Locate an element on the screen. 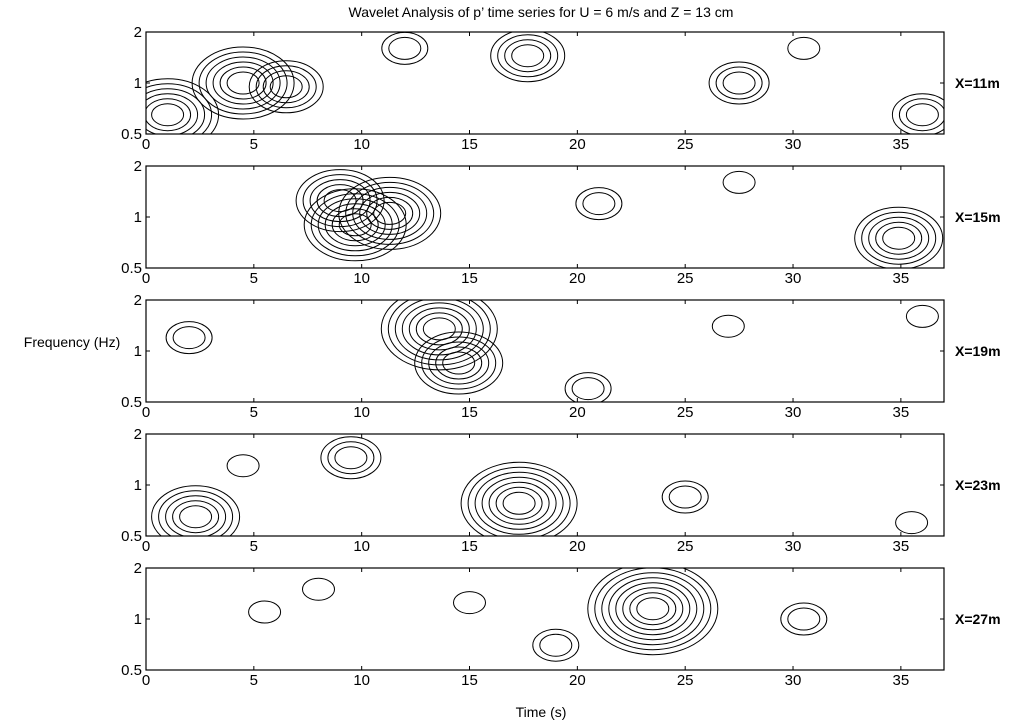  panel-label: X=11m is located at coordinates (977, 83).